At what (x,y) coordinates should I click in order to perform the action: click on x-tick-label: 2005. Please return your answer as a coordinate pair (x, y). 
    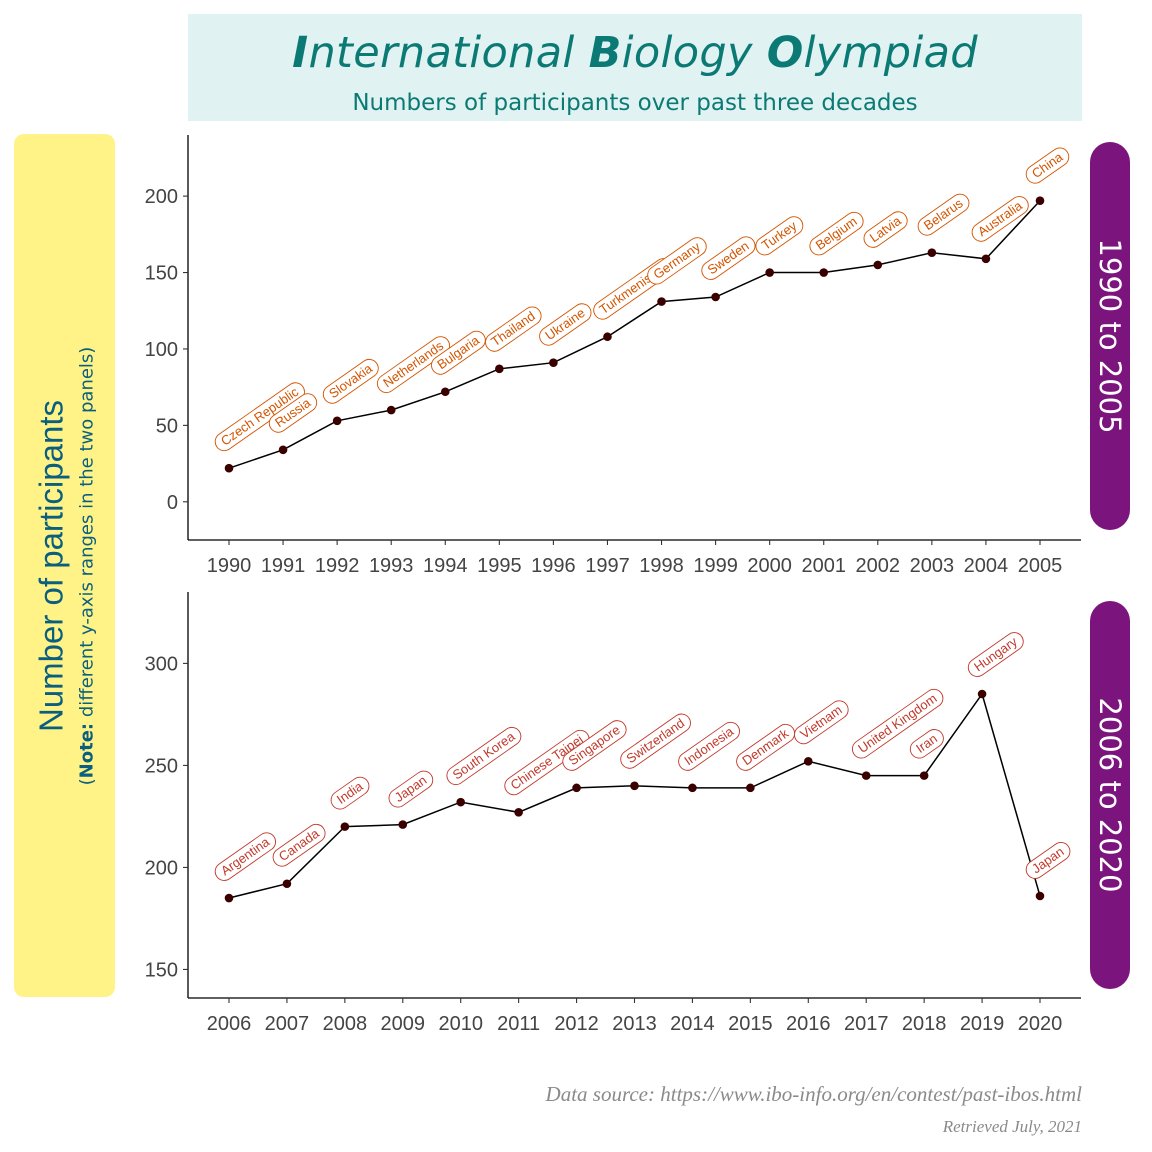
    Looking at the image, I should click on (1040, 566).